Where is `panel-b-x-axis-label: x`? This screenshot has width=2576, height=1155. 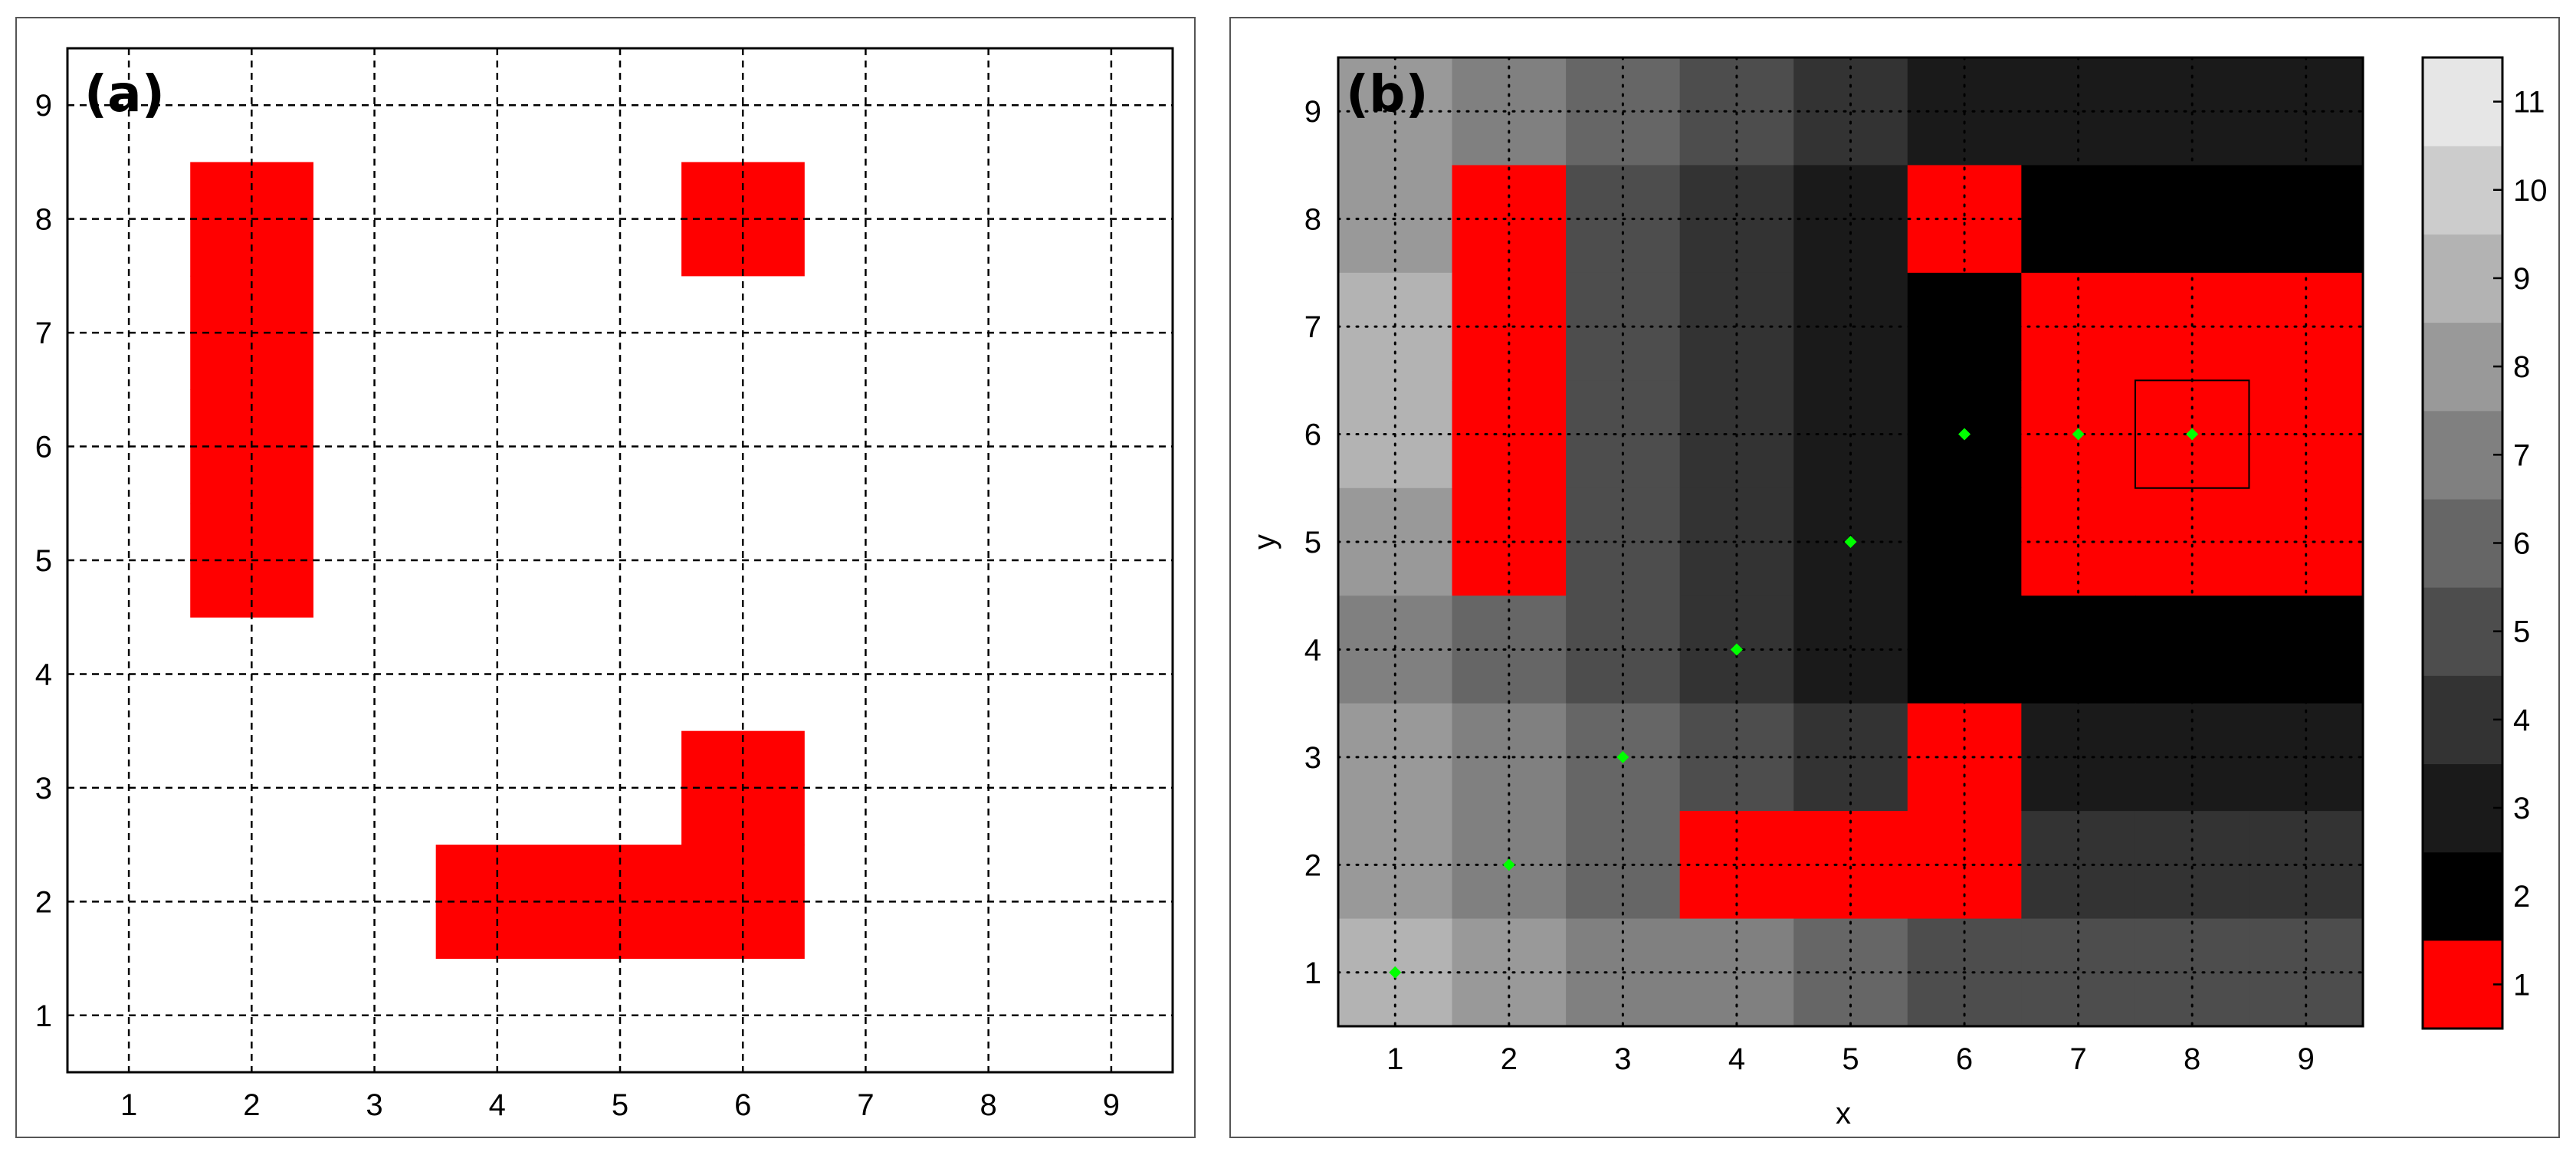
panel-b-x-axis-label: x is located at coordinates (1843, 1113).